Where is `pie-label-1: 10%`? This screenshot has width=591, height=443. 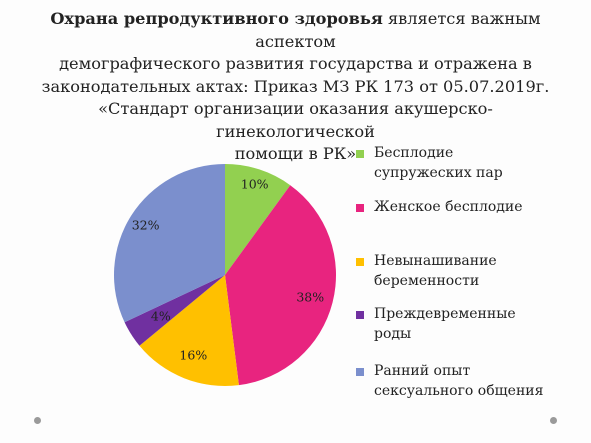
pie-label-1: 10% is located at coordinates (254, 184).